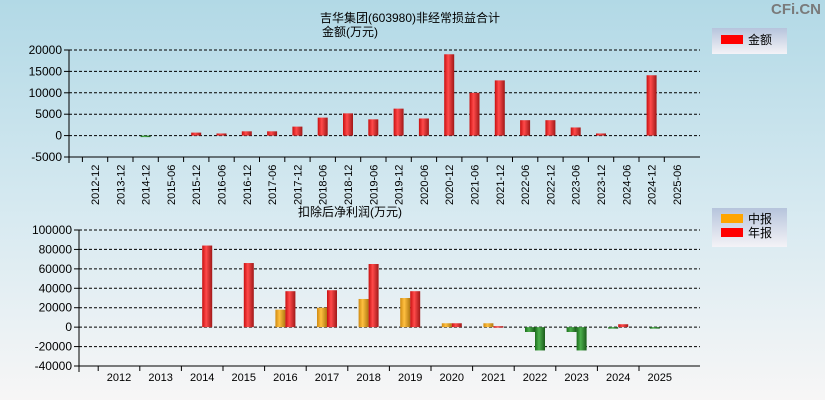  What do you see at coordinates (576, 378) in the screenshot?
I see `x-tick-label: 2023` at bounding box center [576, 378].